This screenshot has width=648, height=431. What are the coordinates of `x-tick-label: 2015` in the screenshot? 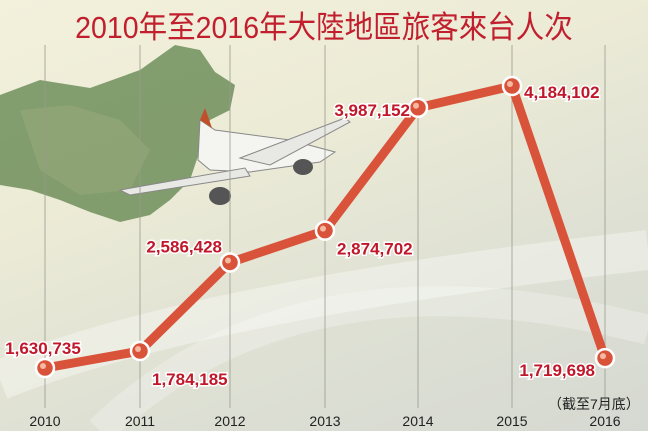 It's located at (511, 421).